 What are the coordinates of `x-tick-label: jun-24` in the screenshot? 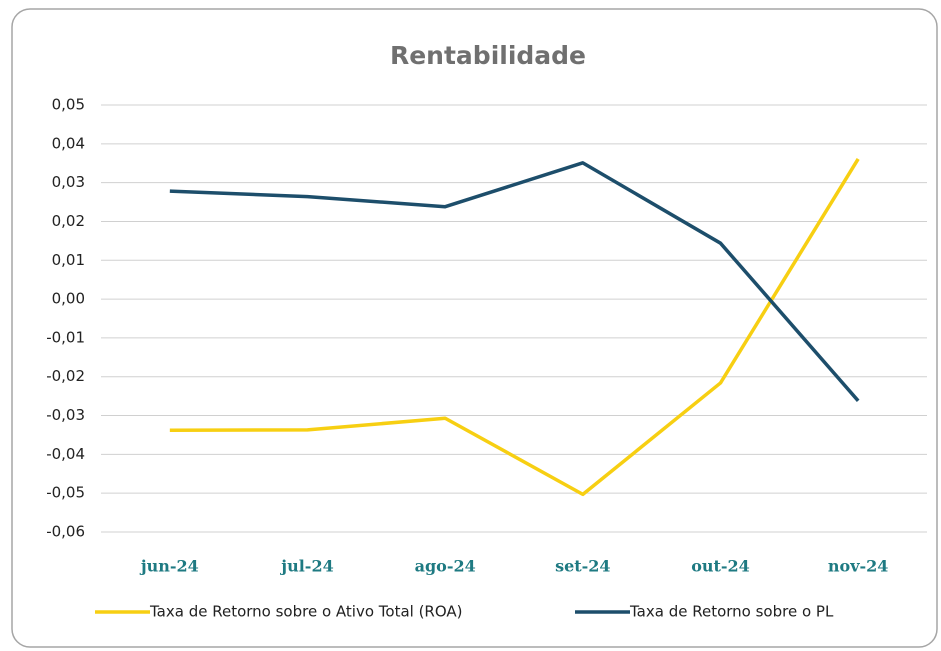 It's located at (169, 566).